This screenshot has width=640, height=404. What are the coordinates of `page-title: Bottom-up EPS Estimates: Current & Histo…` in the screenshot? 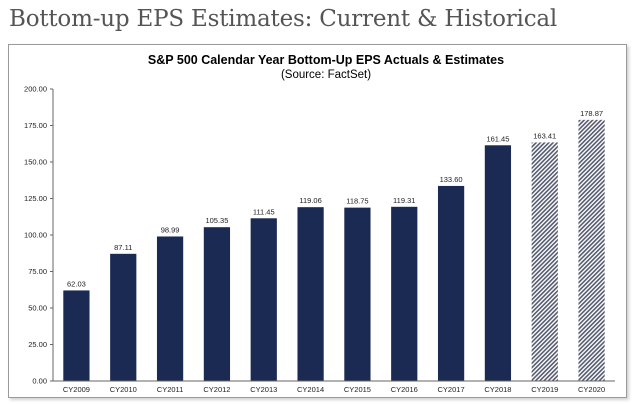 It's located at (283, 19).